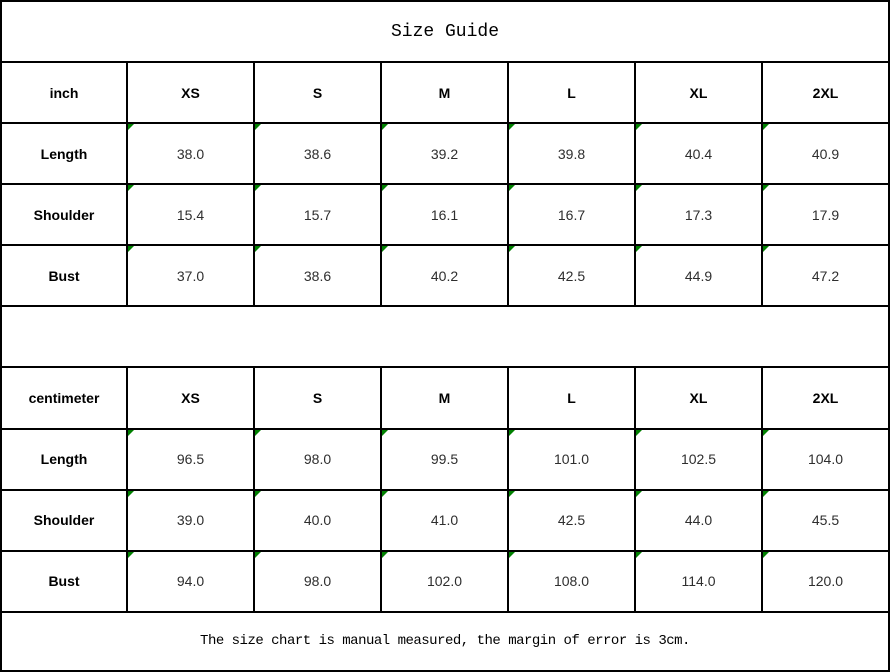  Describe the element at coordinates (698, 93) in the screenshot. I see `size-header-xl: XL` at that location.